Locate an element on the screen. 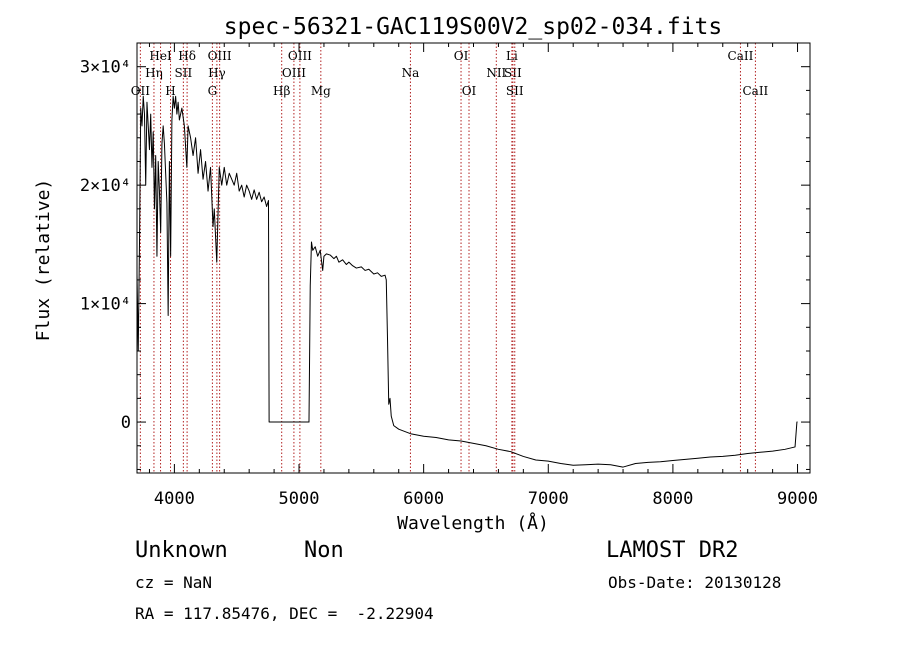 This screenshot has height=649, width=900. marker-label-9: Hβ is located at coordinates (281, 91).